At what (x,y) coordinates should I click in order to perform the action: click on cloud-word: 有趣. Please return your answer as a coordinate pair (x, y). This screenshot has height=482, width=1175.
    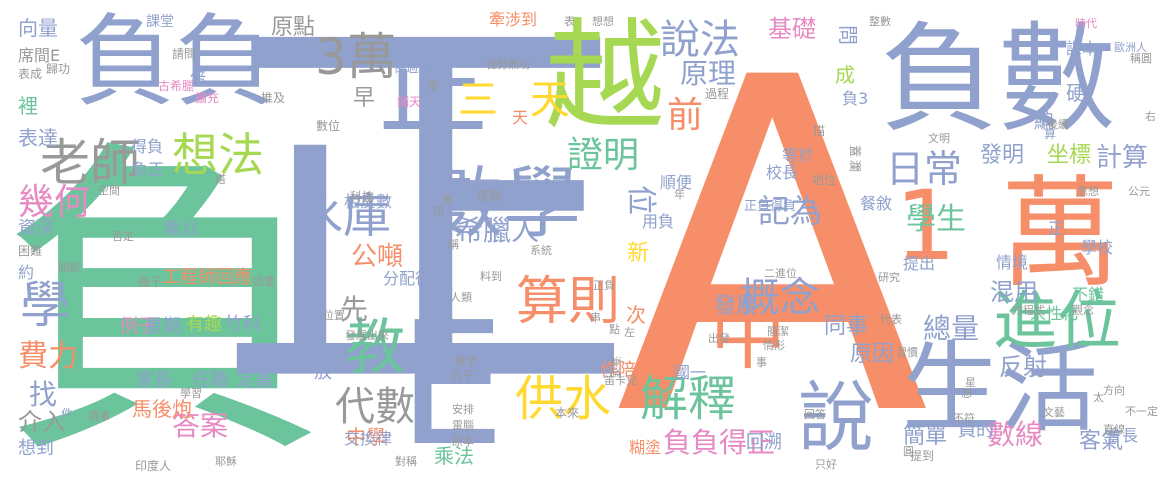
    Looking at the image, I should click on (204, 324).